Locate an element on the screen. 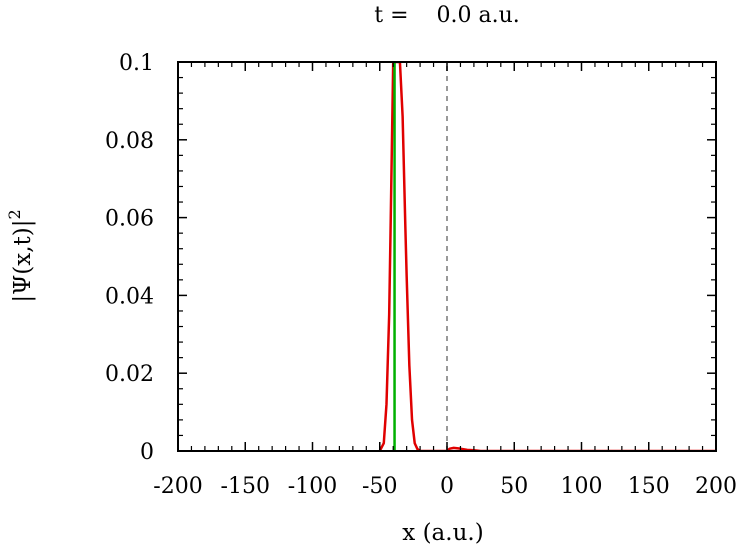  x-tick-label: 150 is located at coordinates (649, 486).